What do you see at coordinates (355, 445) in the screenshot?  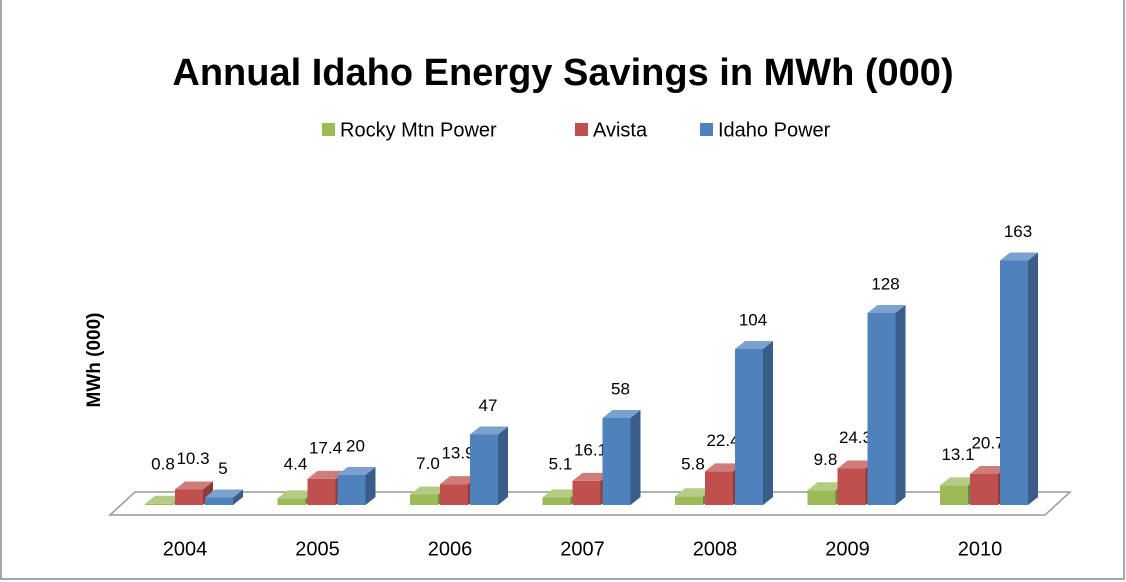 I see `value-label: 20` at bounding box center [355, 445].